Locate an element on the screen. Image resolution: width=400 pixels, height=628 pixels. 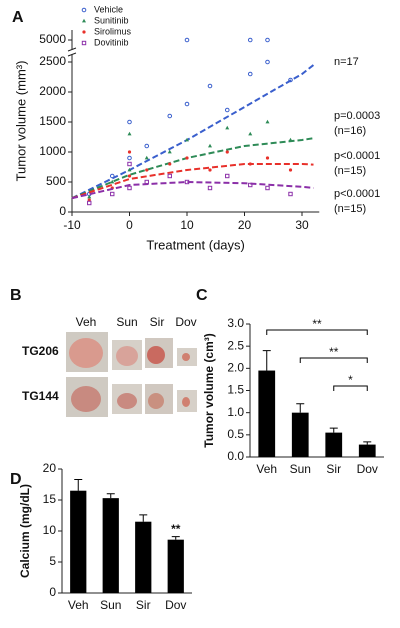
x-tick-label: 0 is located at coordinates (129, 225).